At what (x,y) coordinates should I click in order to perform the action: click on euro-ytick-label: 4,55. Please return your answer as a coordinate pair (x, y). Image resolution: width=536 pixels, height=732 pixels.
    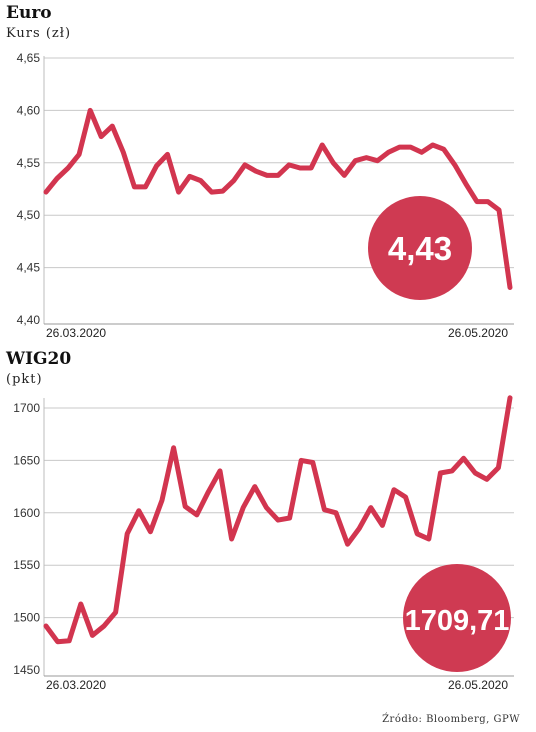
    Looking at the image, I should click on (29, 163).